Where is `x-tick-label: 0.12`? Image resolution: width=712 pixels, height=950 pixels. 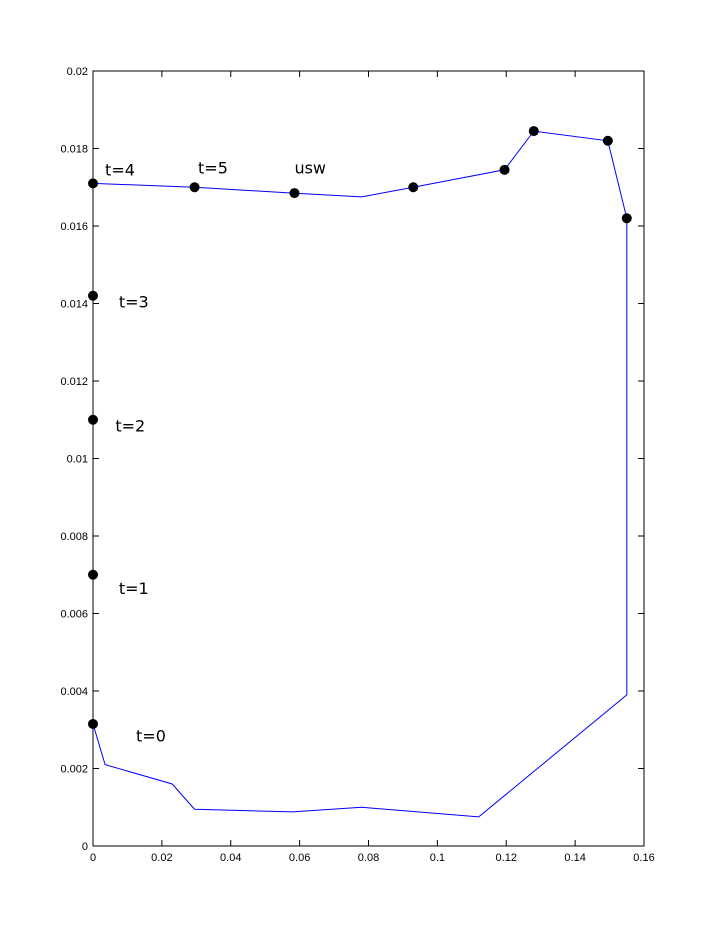
x-tick-label: 0.12 is located at coordinates (506, 858).